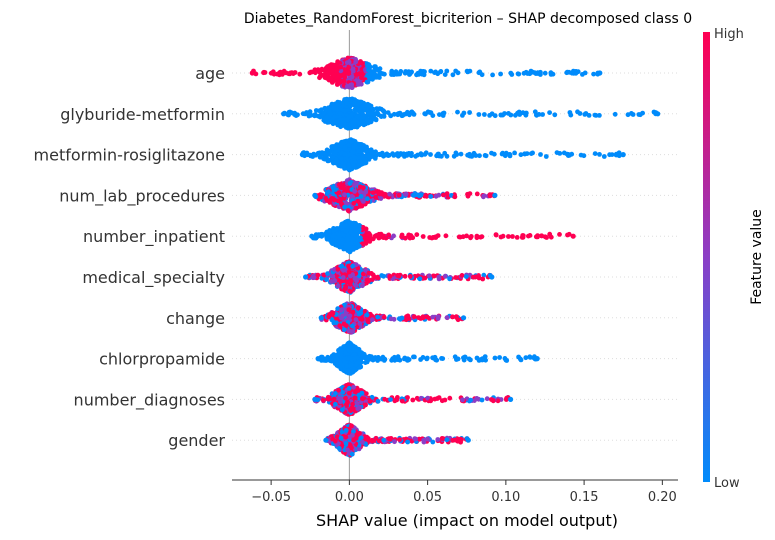 This screenshot has width=775, height=540. Describe the element at coordinates (142, 114) in the screenshot. I see `feature-label: glyburide-metformin` at that location.